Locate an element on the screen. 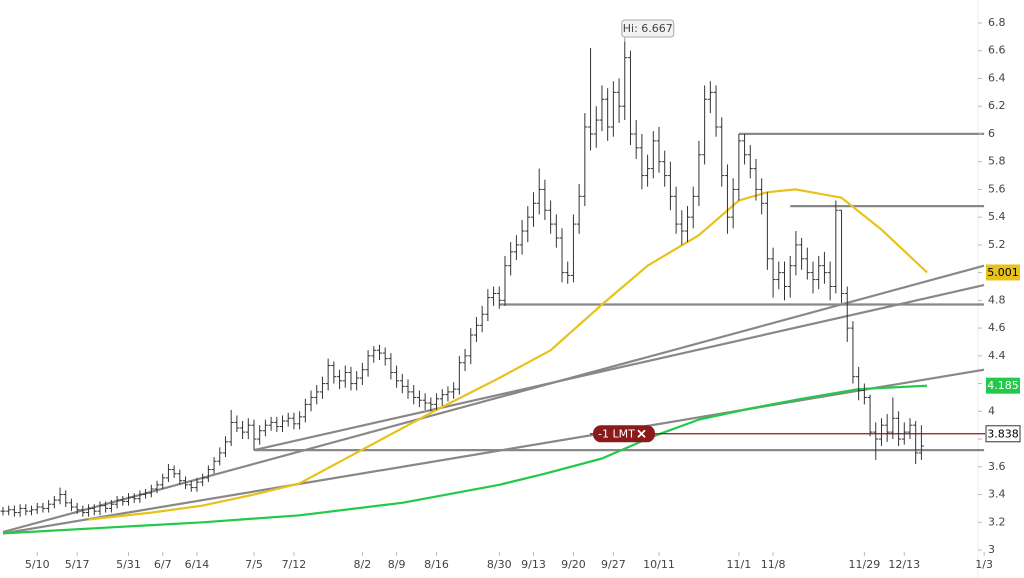  y-tick-label: 6.2 is located at coordinates (997, 105).